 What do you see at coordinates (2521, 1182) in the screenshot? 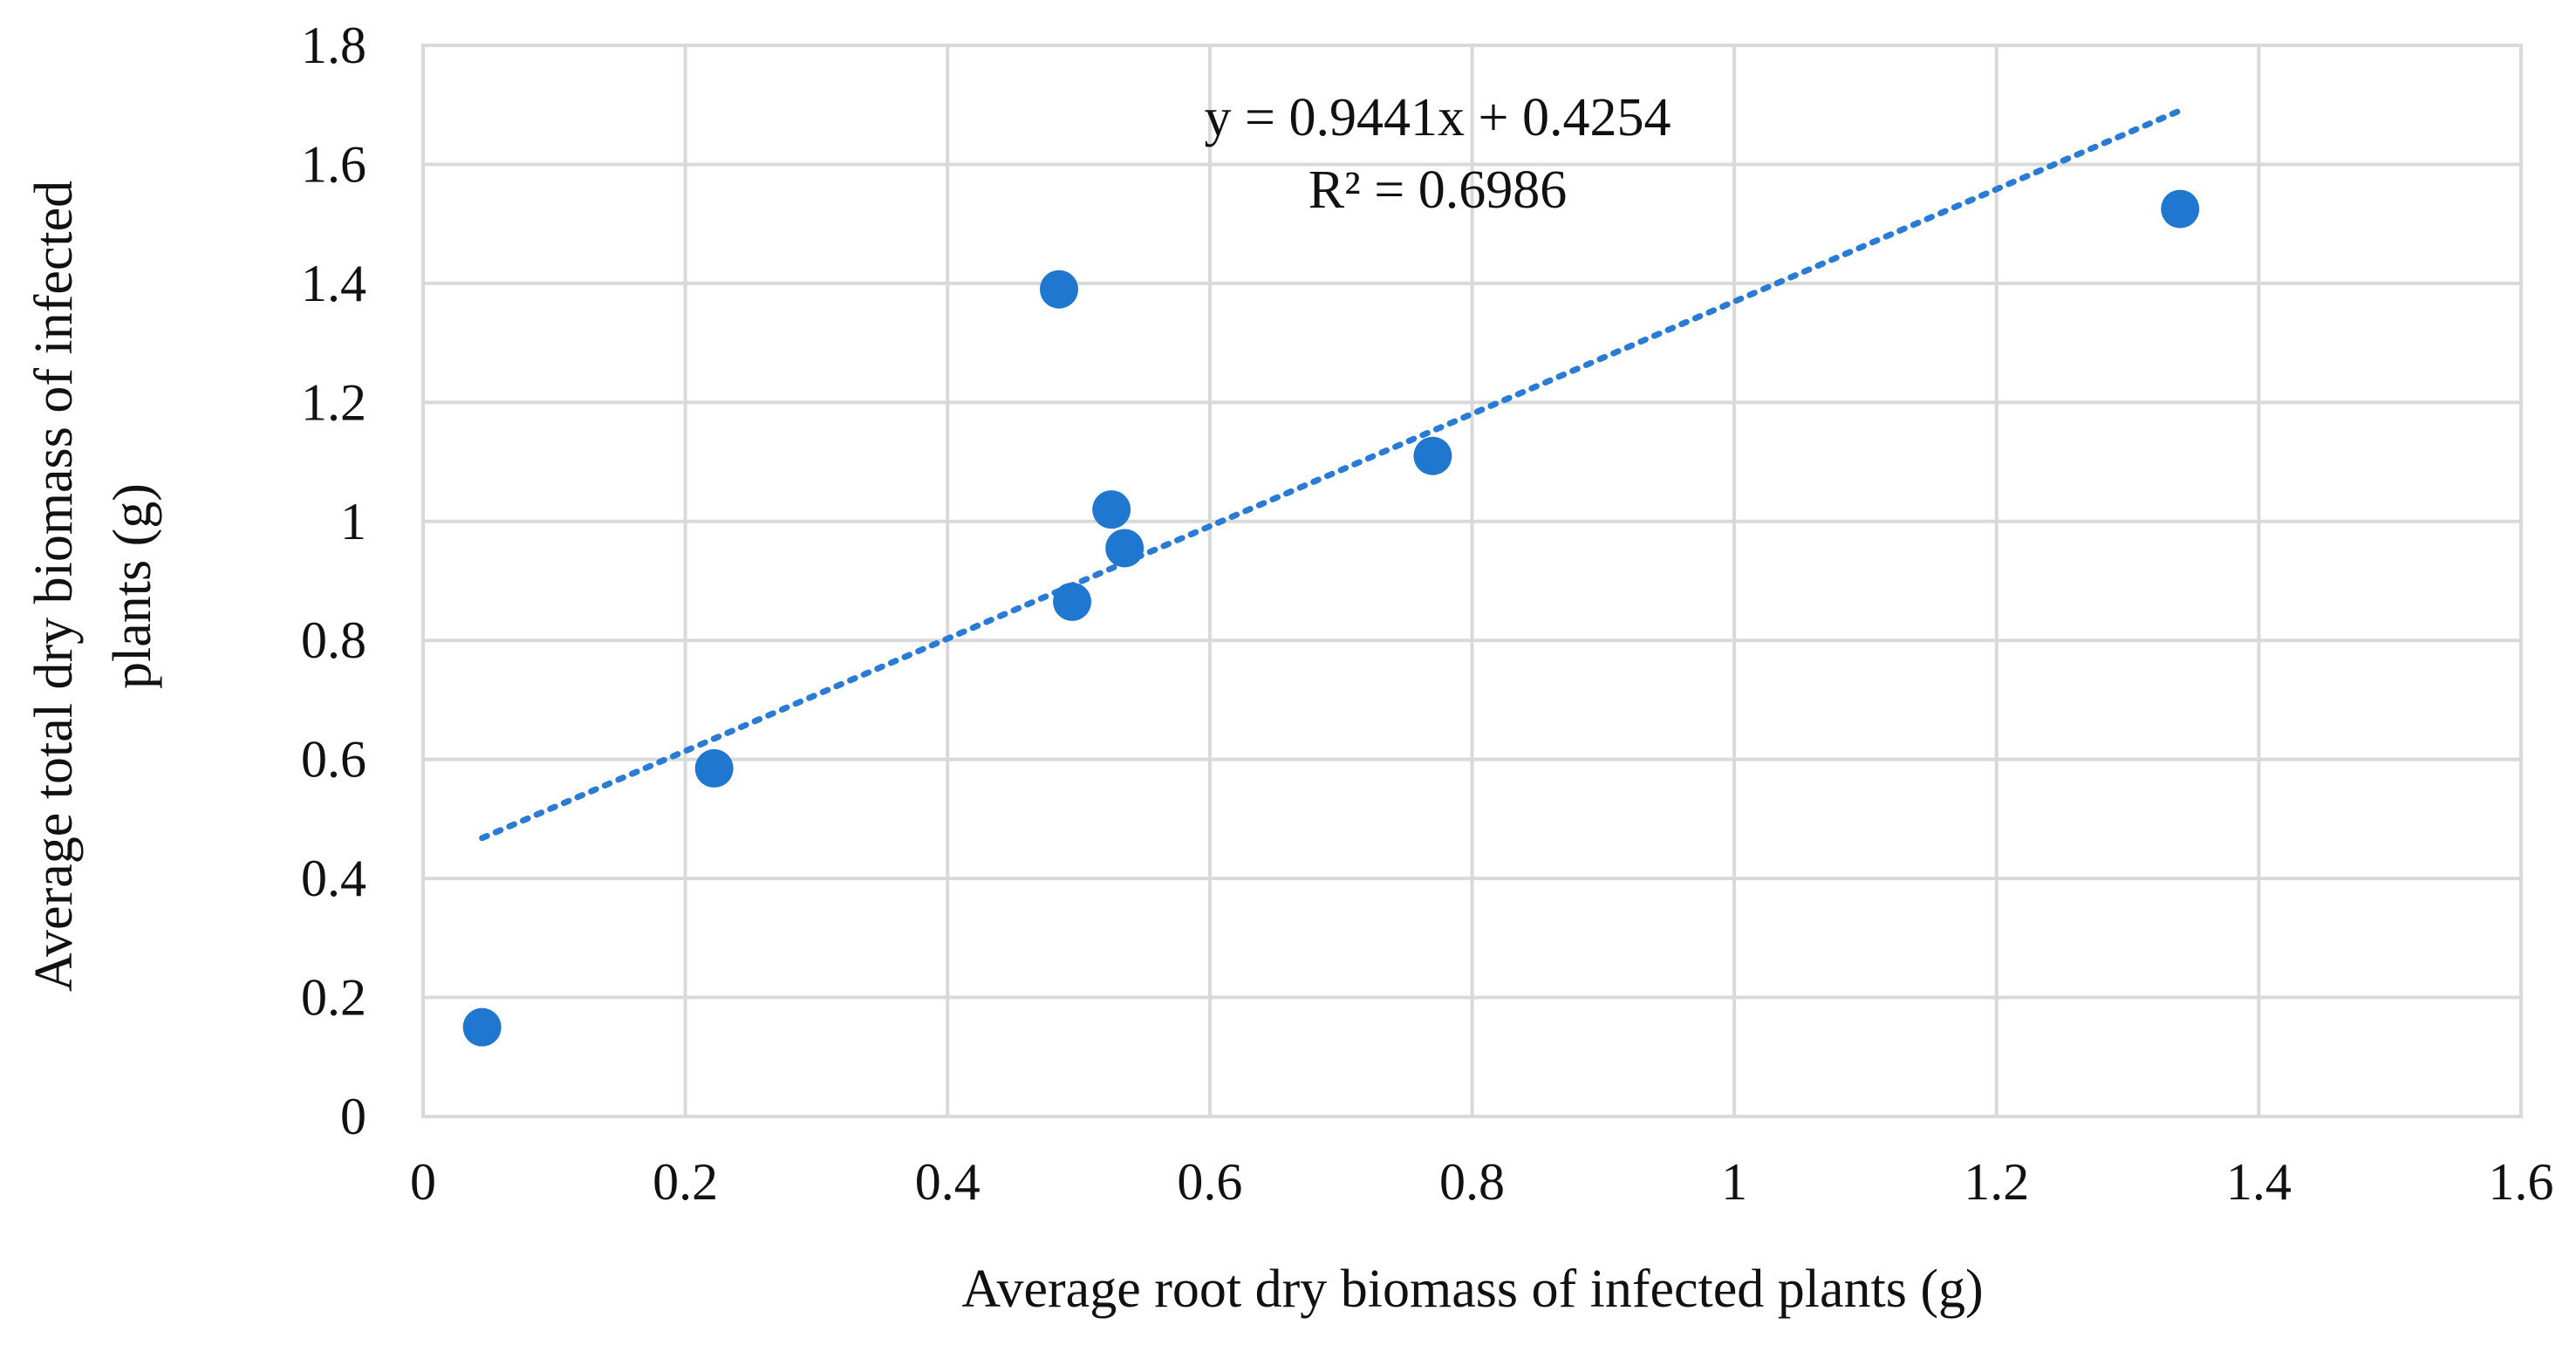
I see `x-tick-label: 1.6` at bounding box center [2521, 1182].